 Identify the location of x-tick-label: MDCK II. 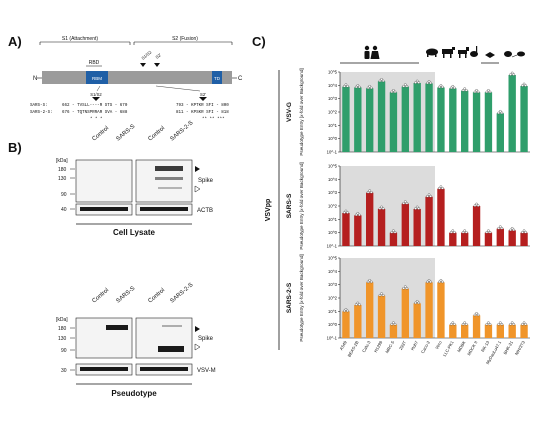
(472, 348).